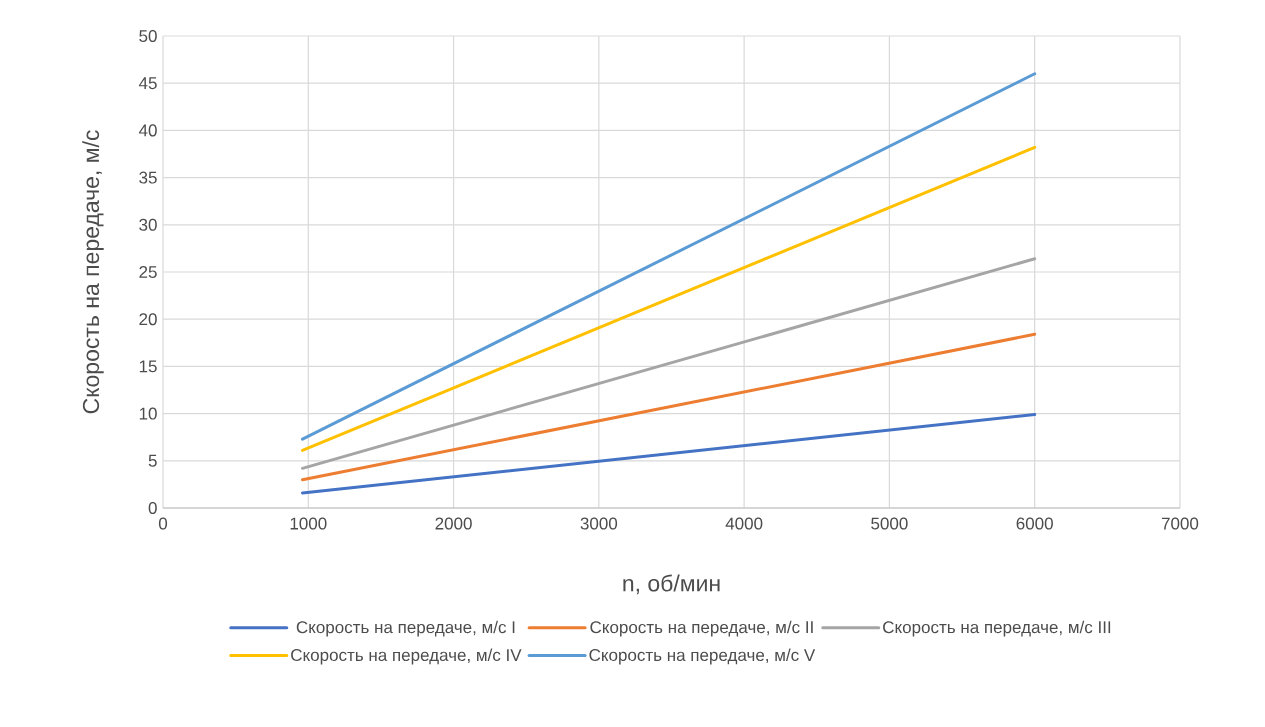 This screenshot has width=1265, height=727. I want to click on y-tick-label: 5, so click(152, 460).